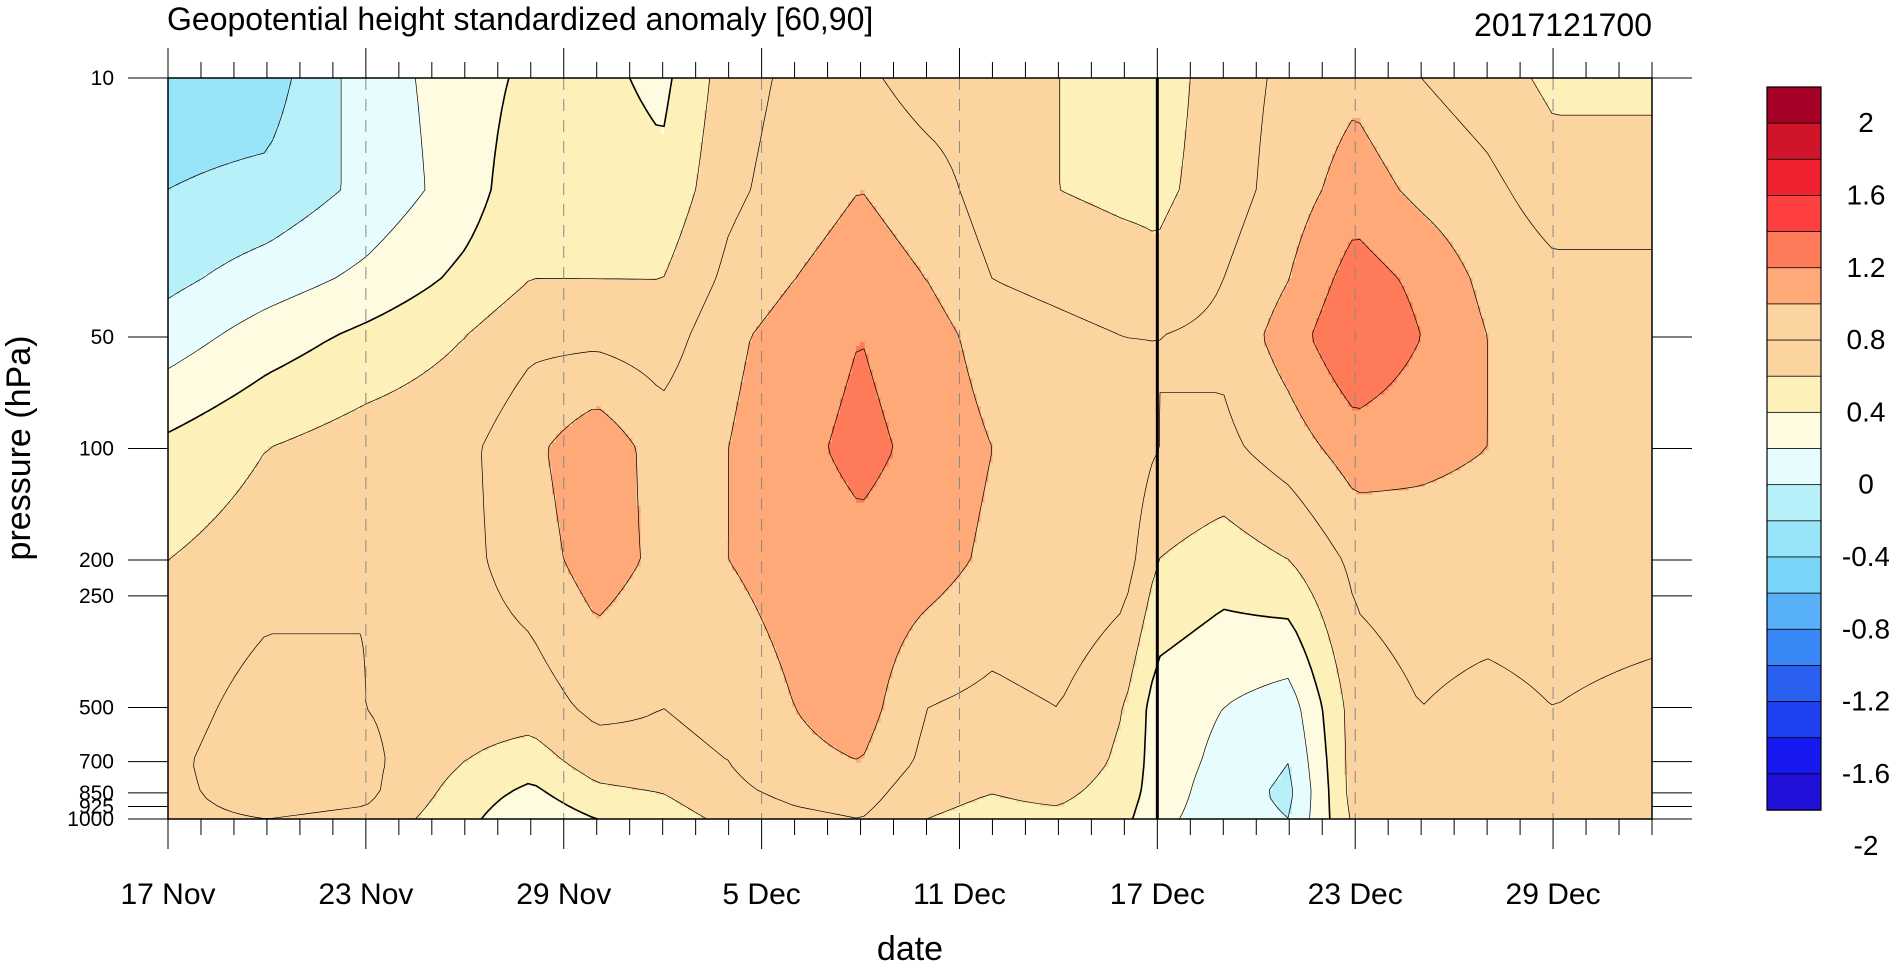 This screenshot has height=963, width=1889. I want to click on y-tick-label: 100, so click(96, 449).